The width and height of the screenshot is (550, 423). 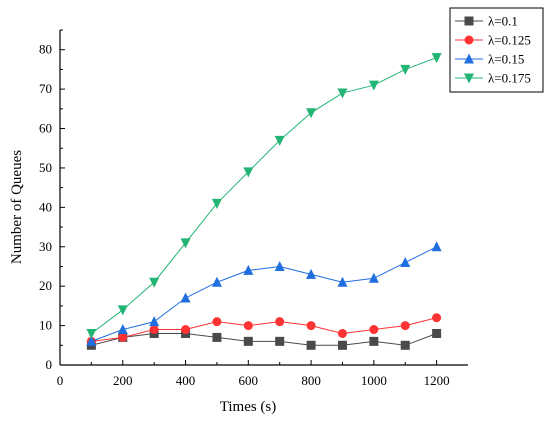 I want to click on x-tick-label: 0, so click(x=60, y=380).